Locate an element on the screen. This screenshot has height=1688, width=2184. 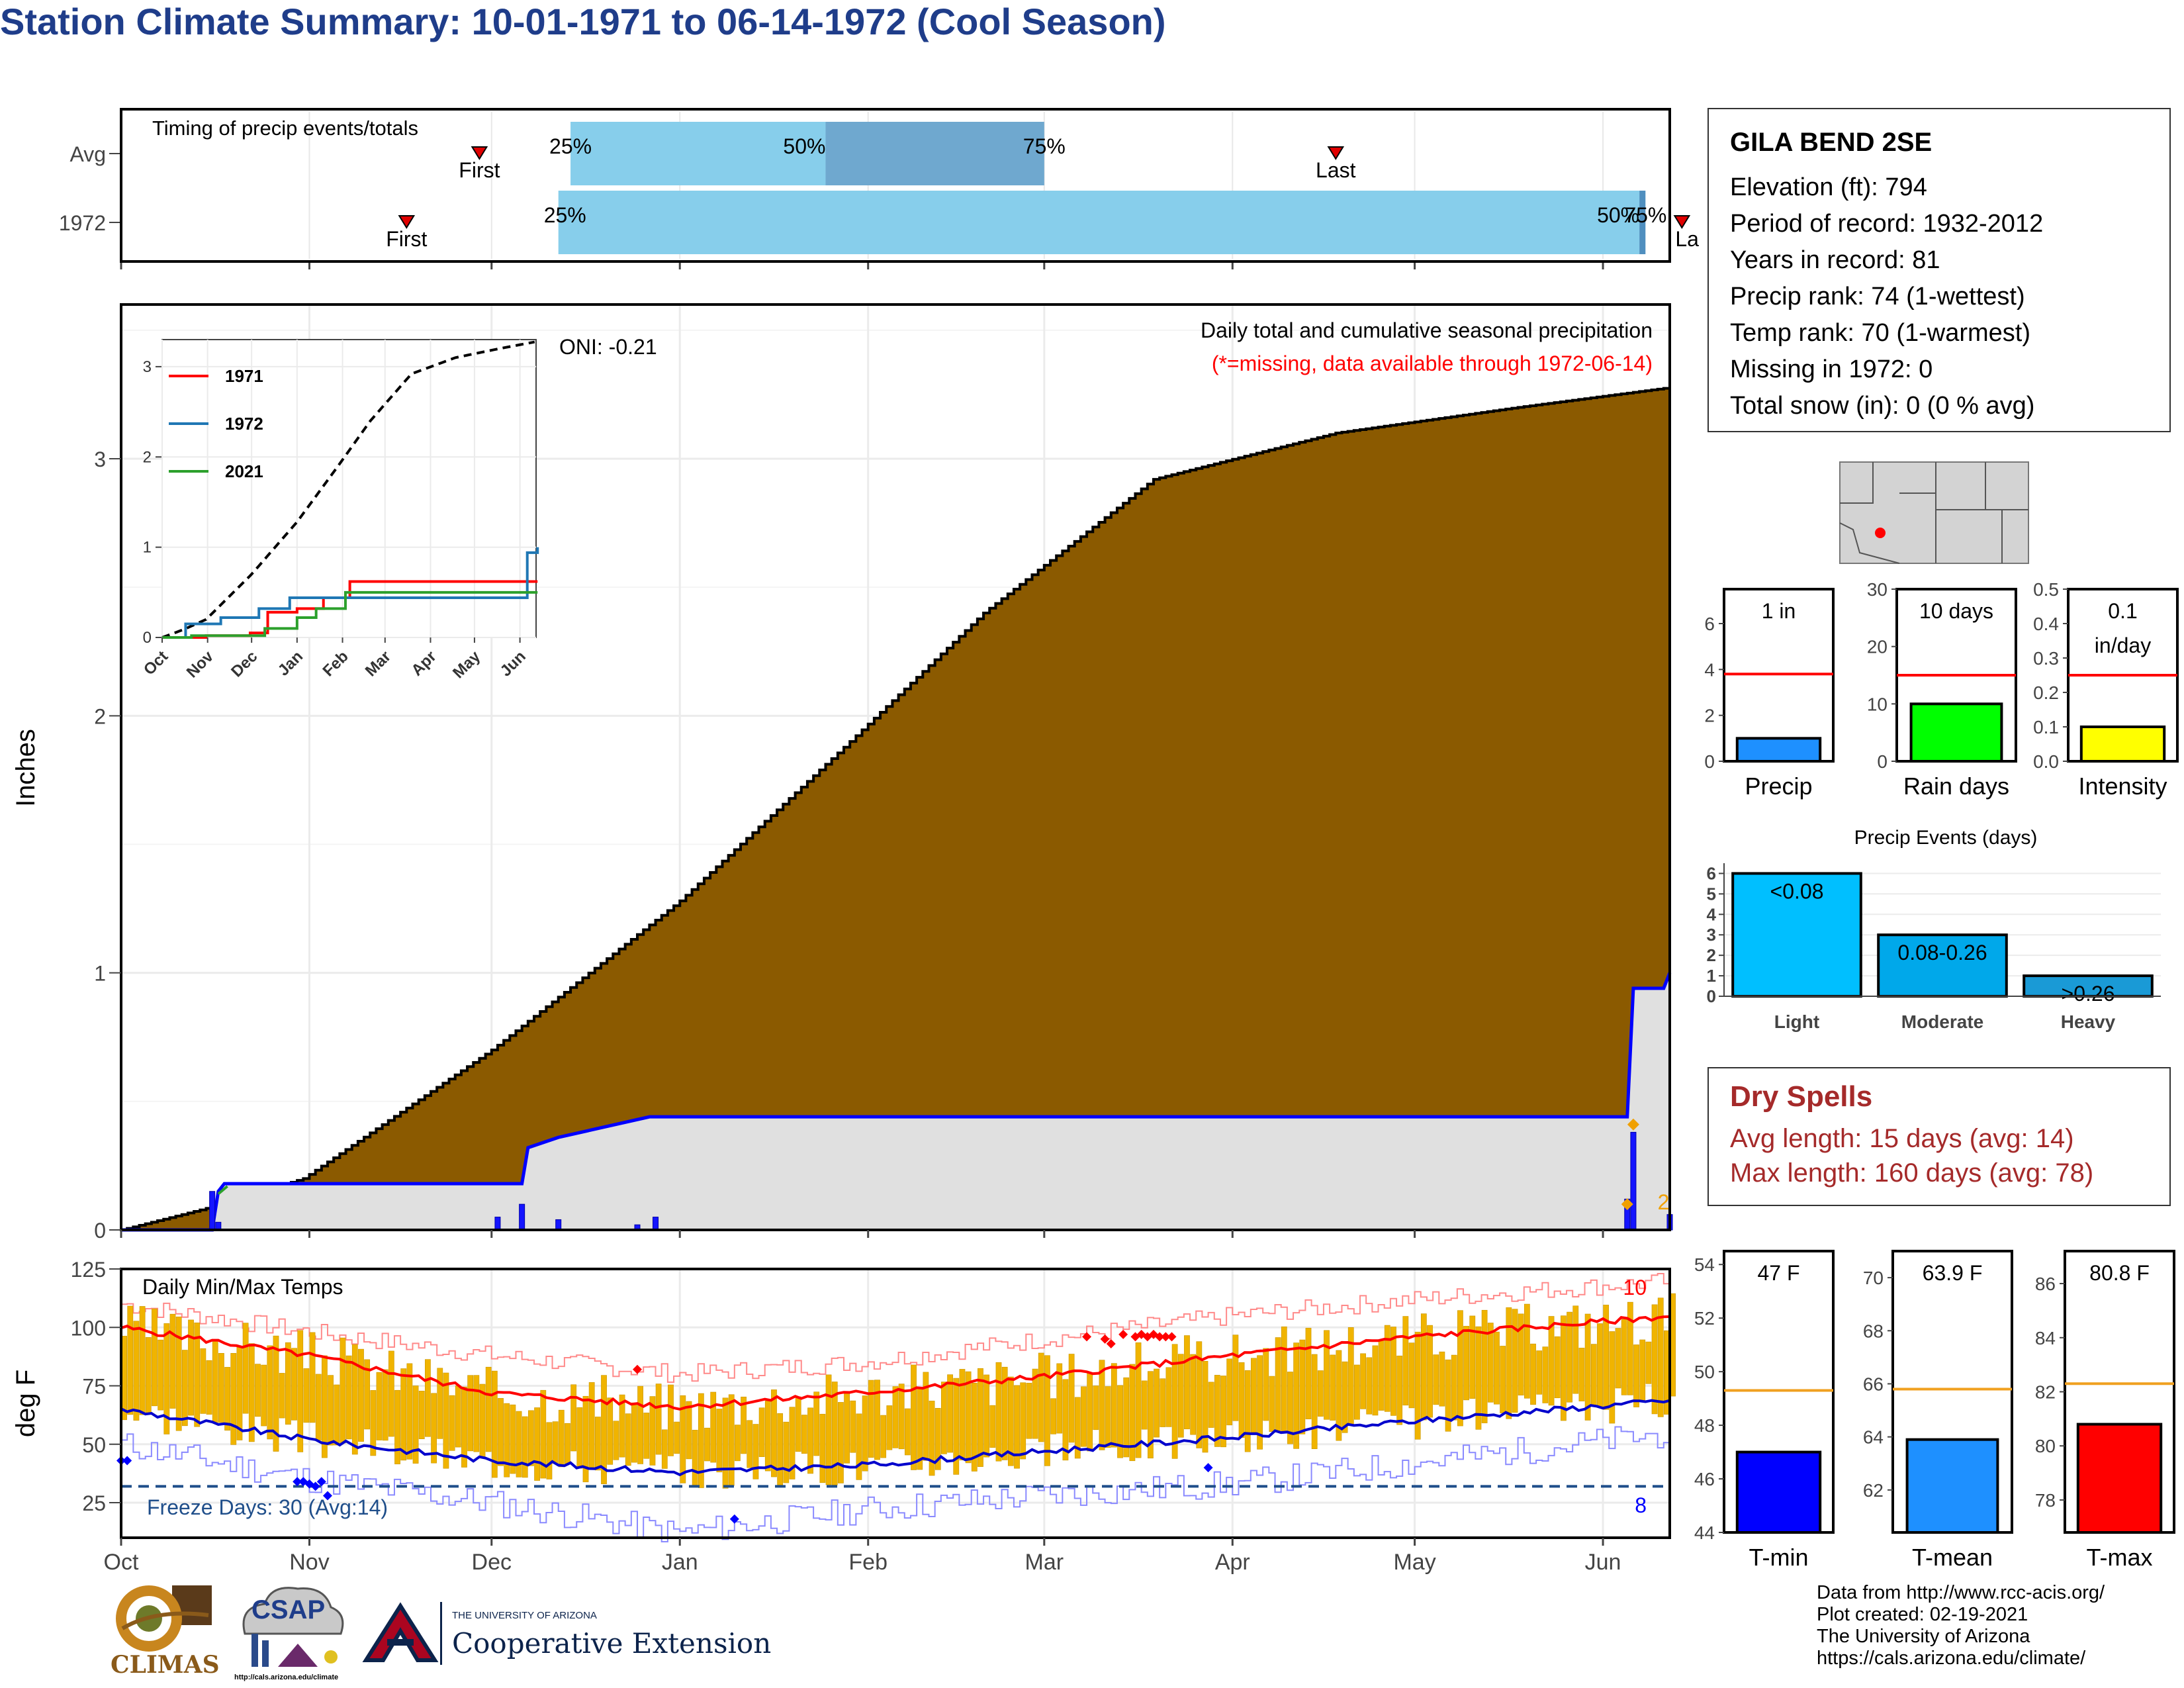
observed-cumulative-line is located at coordinates (896, 1102).